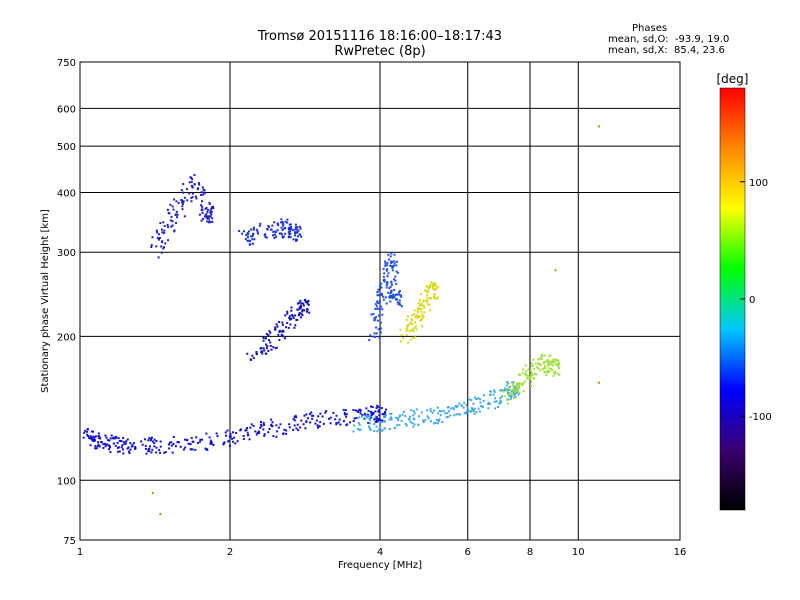 Image resolution: width=800 pixels, height=600 pixels. What do you see at coordinates (760, 417) in the screenshot?
I see `colorbar-tick-label: -100` at bounding box center [760, 417].